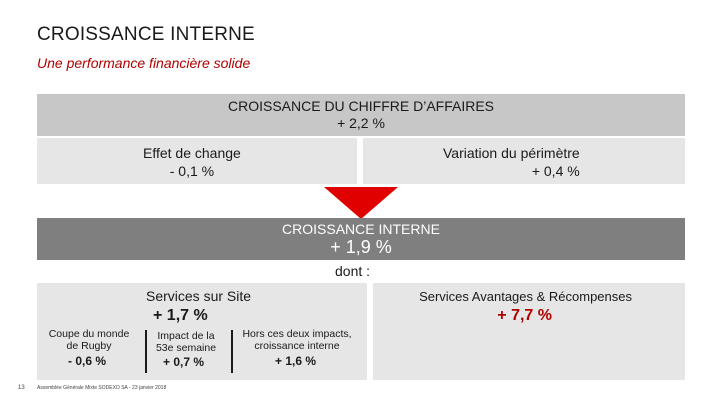  What do you see at coordinates (353, 271) in the screenshot?
I see `of-which-label: dont :` at bounding box center [353, 271].